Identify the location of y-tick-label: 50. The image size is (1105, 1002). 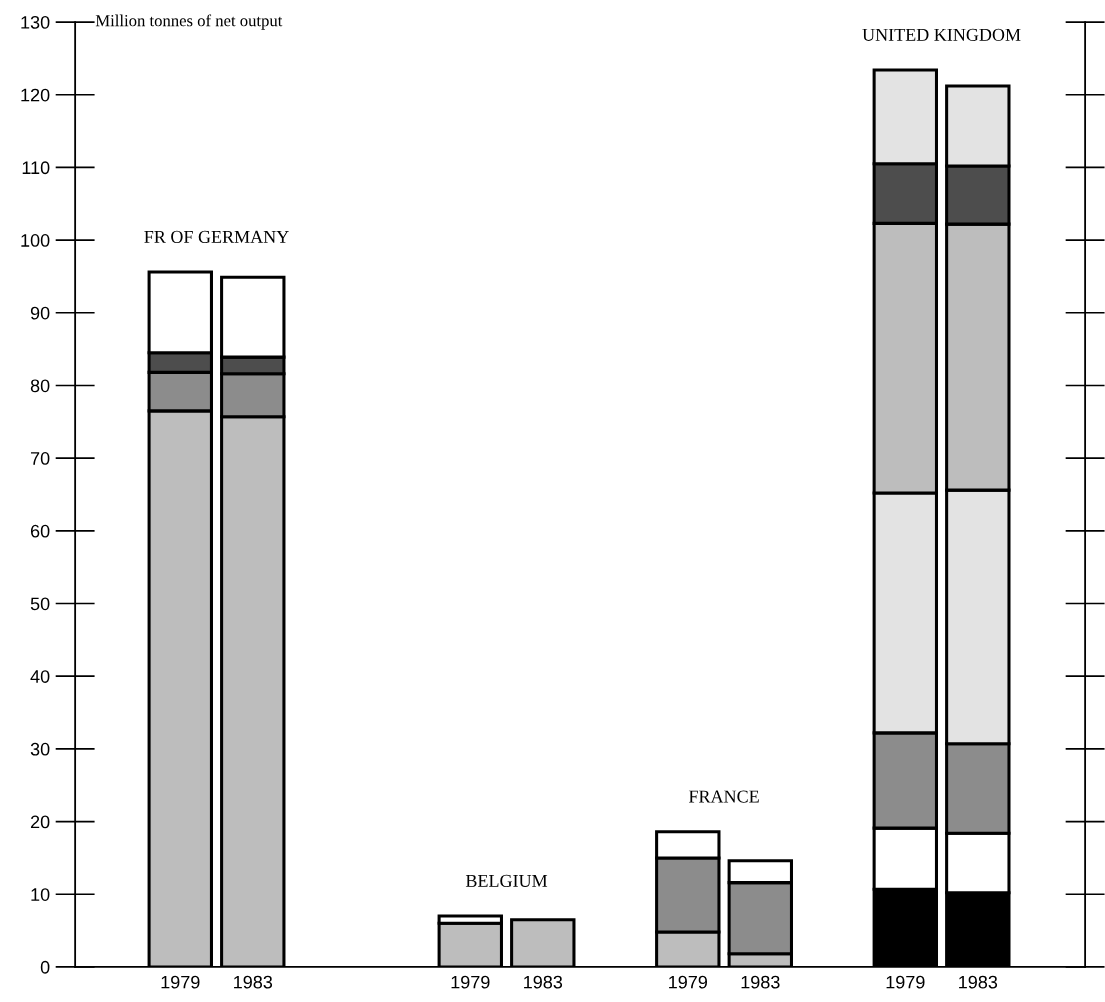
(40, 604).